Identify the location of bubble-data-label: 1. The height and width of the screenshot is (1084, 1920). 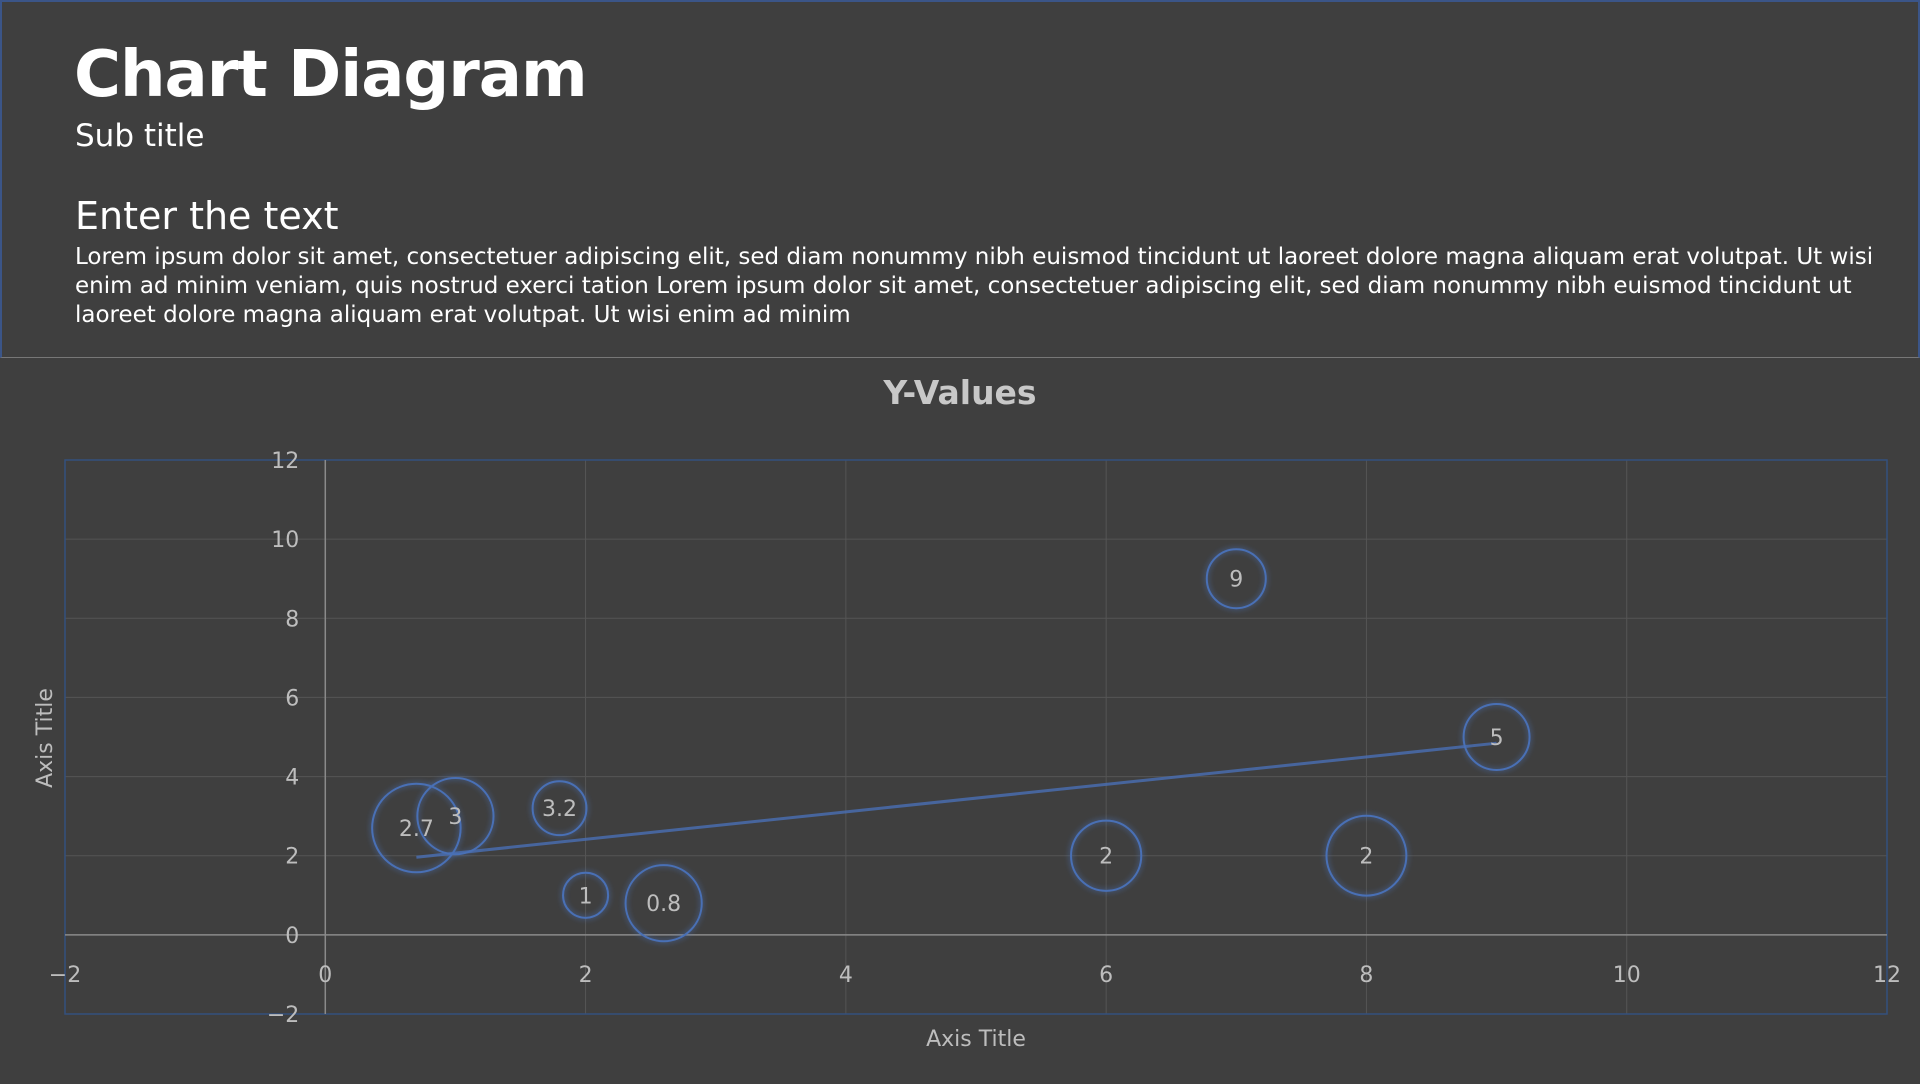
(586, 896).